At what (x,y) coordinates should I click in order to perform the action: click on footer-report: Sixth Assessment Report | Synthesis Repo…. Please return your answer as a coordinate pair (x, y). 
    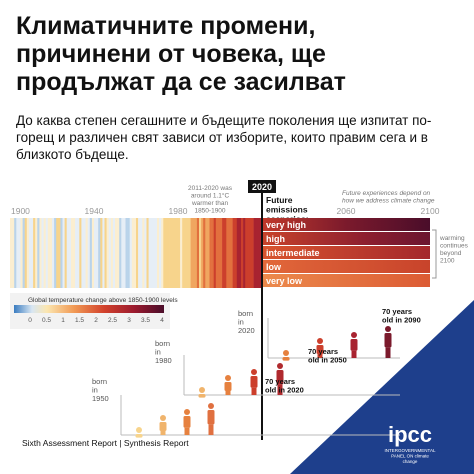
    Looking at the image, I should click on (105, 443).